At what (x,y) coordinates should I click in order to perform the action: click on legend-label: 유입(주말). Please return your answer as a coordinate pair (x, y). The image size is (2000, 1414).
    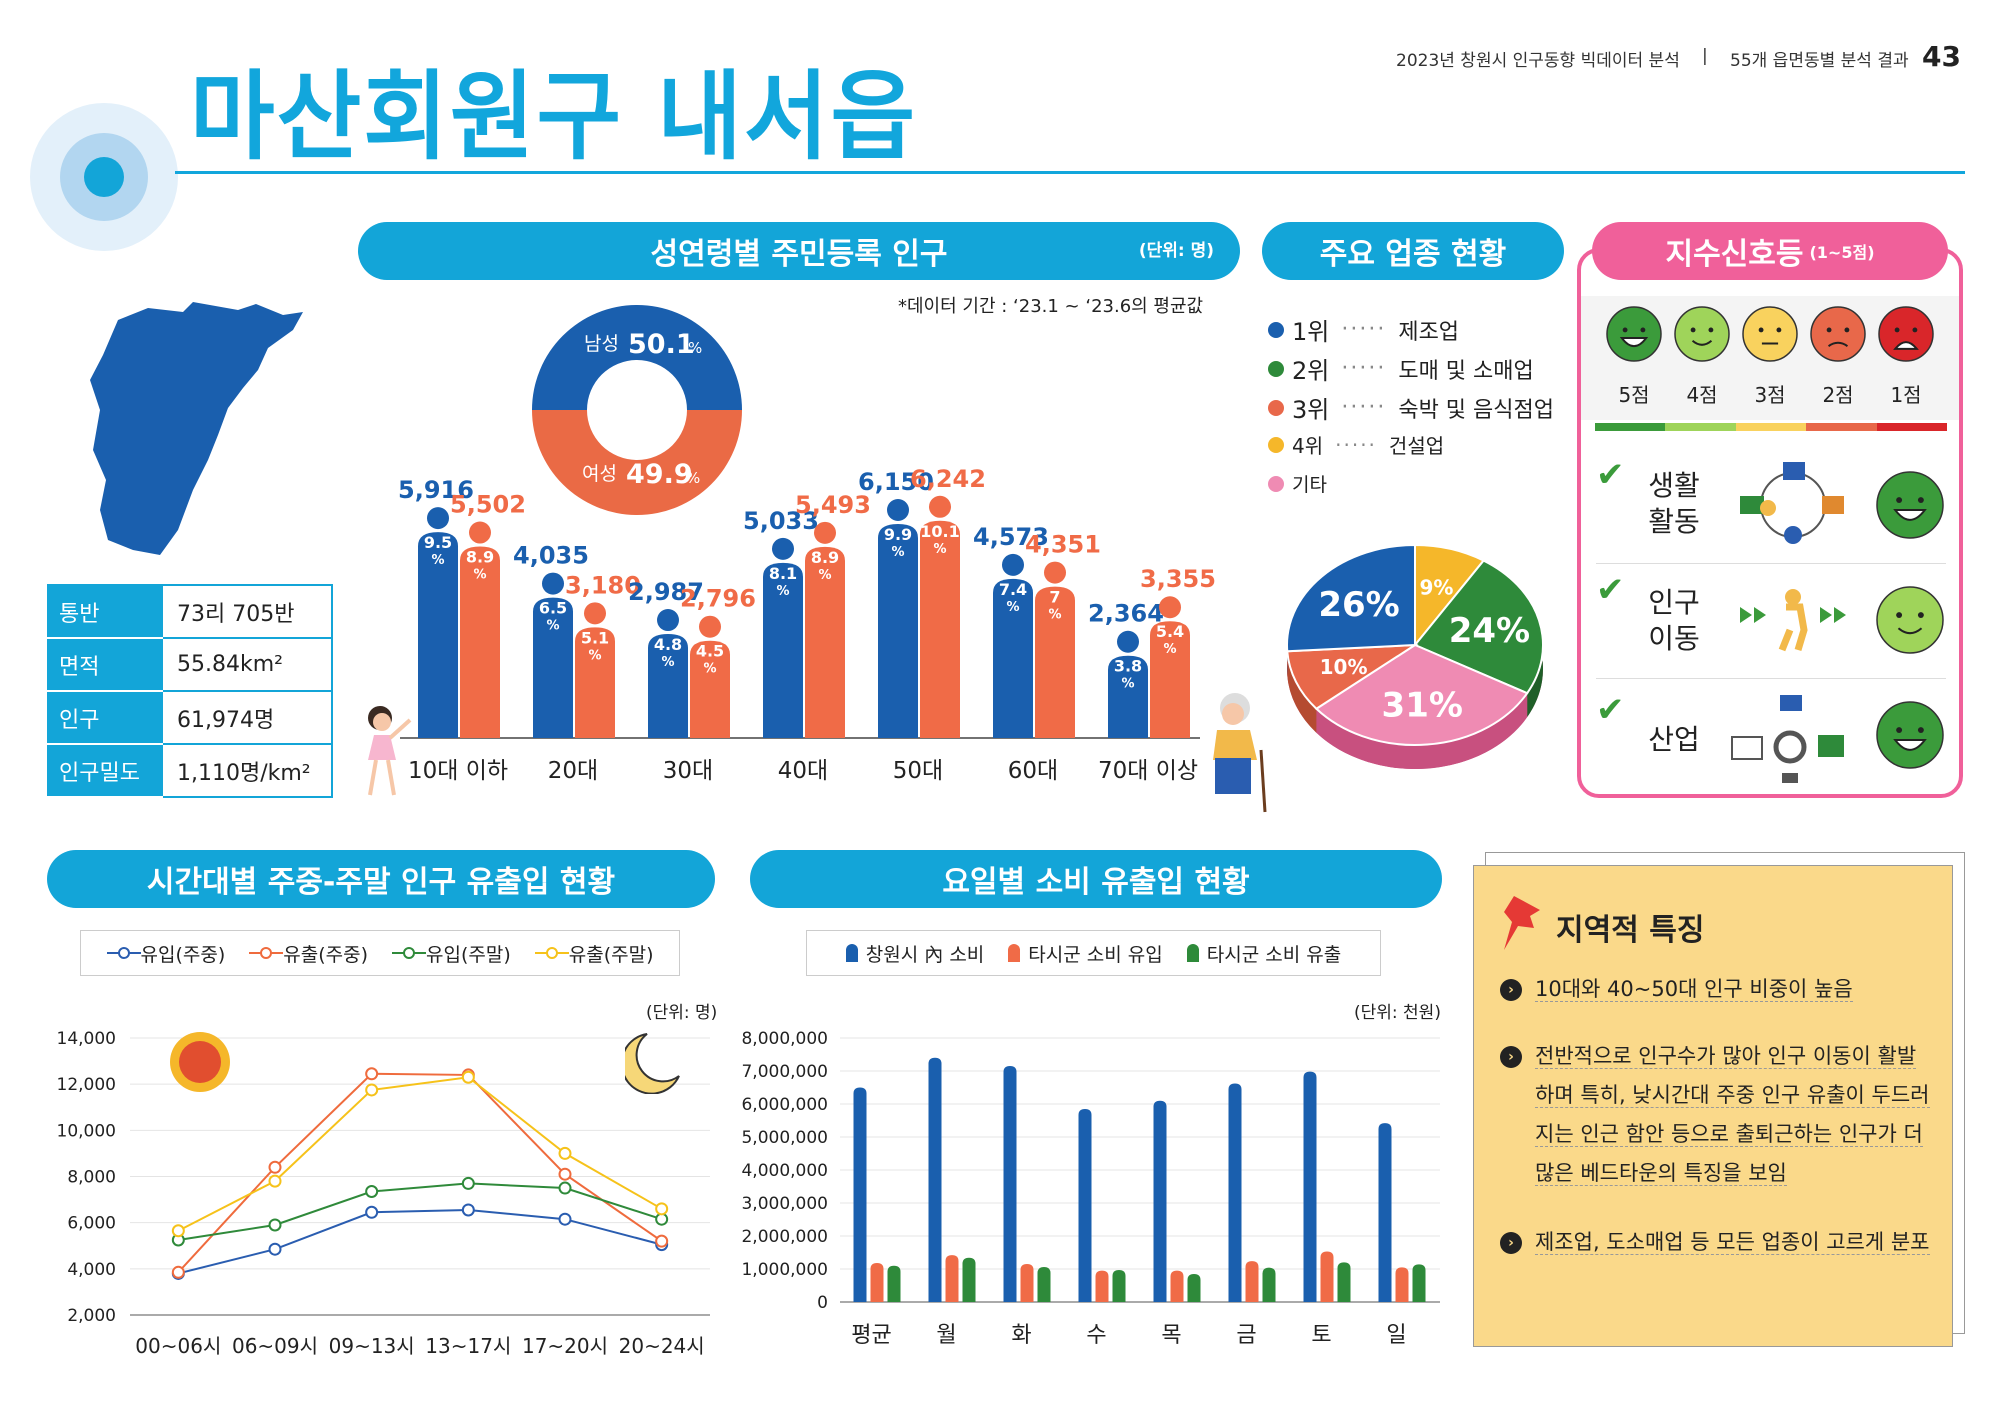
    Looking at the image, I should click on (468, 954).